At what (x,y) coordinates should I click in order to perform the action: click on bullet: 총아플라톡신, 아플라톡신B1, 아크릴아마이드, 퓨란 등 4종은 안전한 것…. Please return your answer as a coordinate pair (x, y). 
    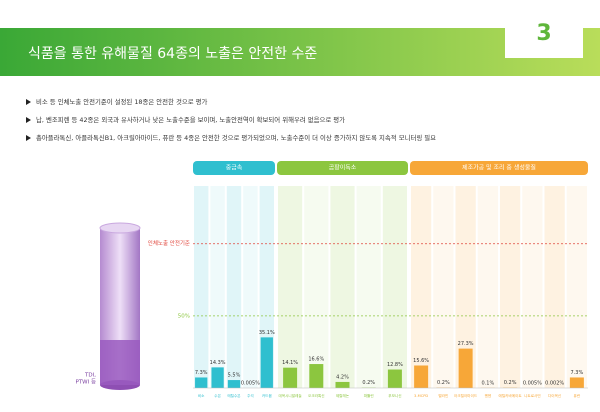
    Looking at the image, I should click on (236, 137).